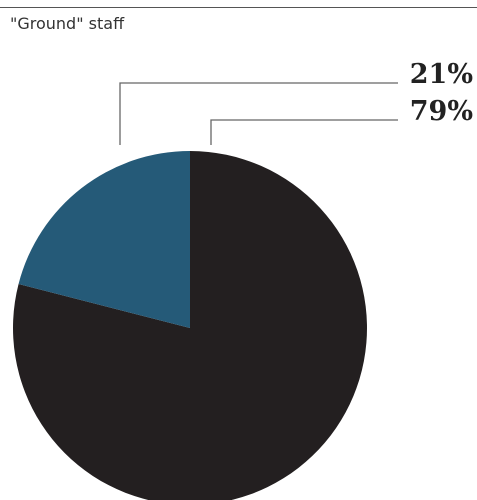 This screenshot has height=500, width=477. What do you see at coordinates (441, 111) in the screenshot?
I see `slice-label-79: 79%` at bounding box center [441, 111].